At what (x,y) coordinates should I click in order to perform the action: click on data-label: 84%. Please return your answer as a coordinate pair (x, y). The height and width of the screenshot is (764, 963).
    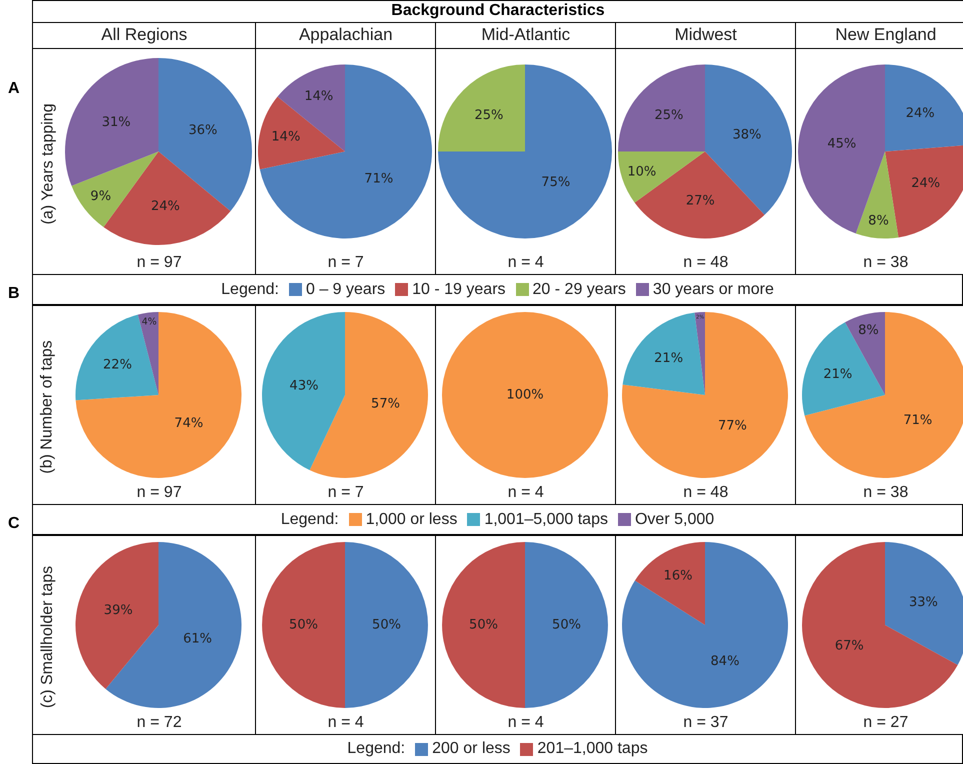
    Looking at the image, I should click on (725, 661).